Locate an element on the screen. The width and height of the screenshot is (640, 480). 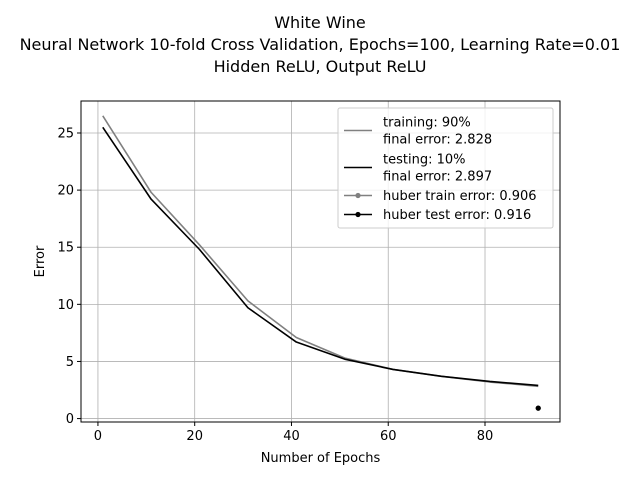
y-tick-label: 20 is located at coordinates (65, 191).